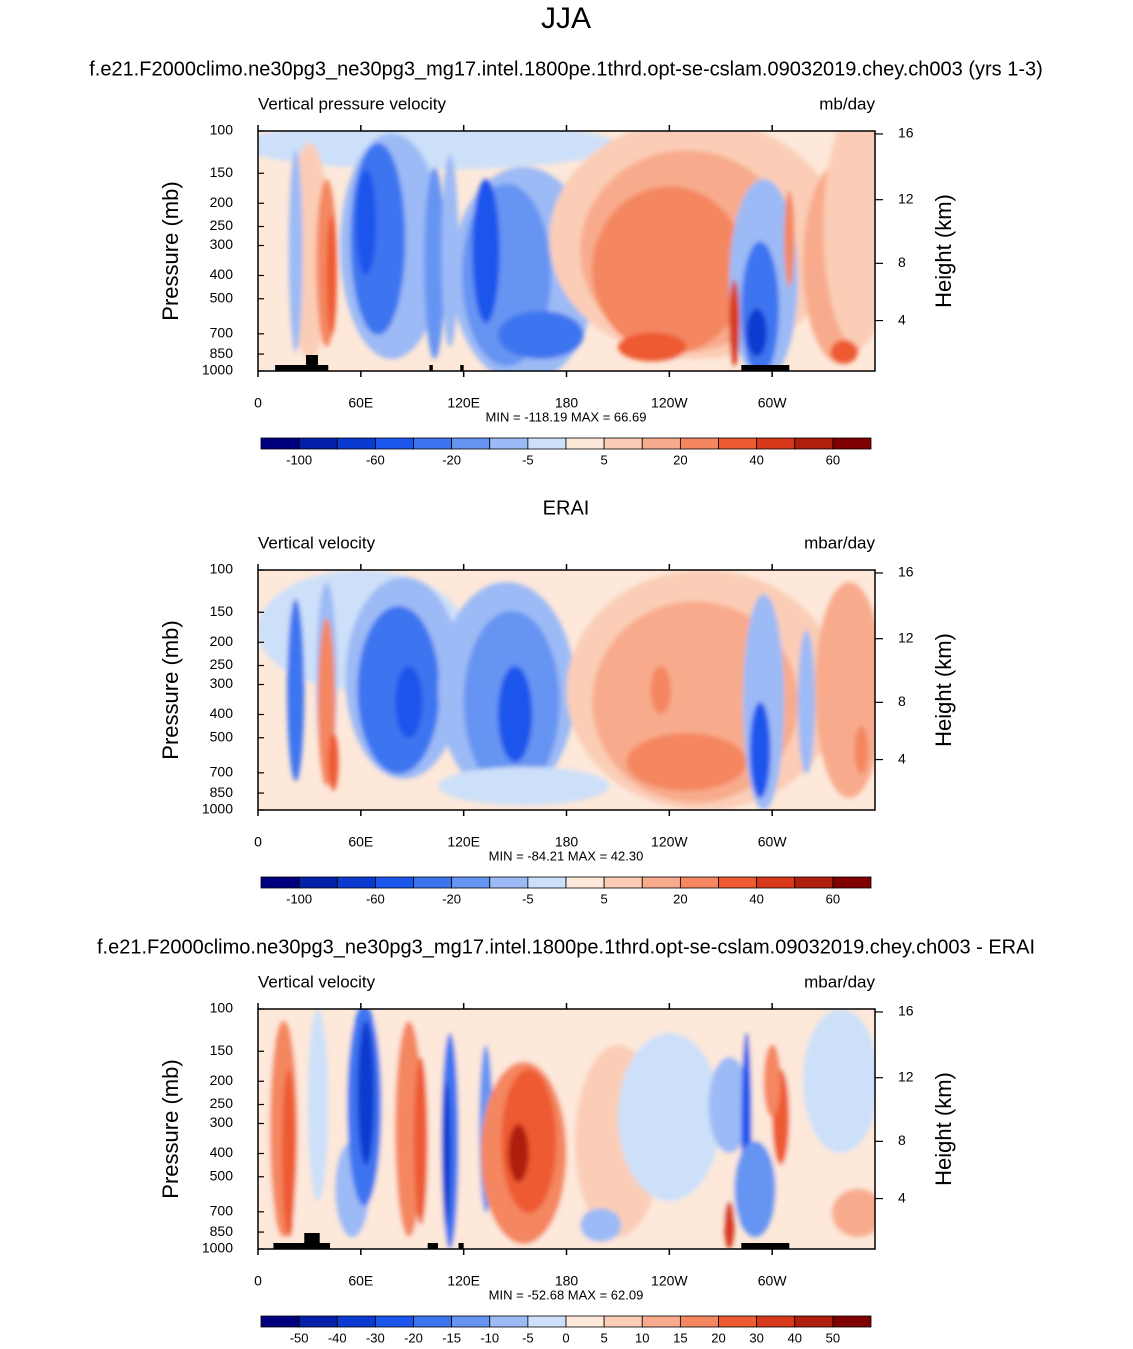 This screenshot has height=1349, width=1133. What do you see at coordinates (906, 572) in the screenshot?
I see `y2-tick-label: 16` at bounding box center [906, 572].